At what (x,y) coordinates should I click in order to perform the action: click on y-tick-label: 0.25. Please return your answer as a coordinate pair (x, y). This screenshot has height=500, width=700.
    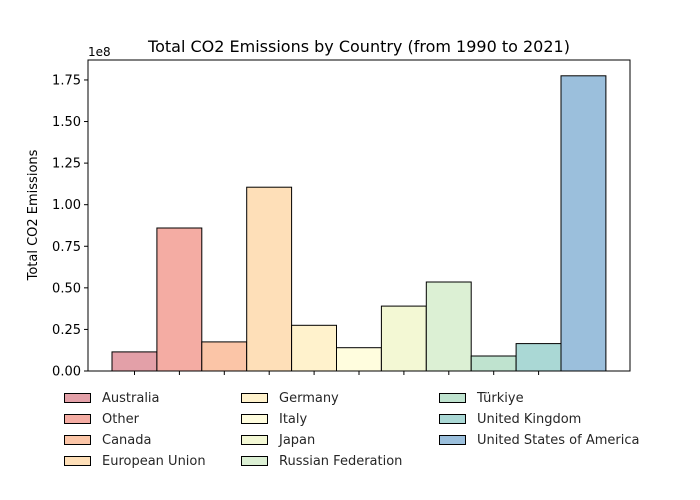
    Looking at the image, I should click on (66, 330).